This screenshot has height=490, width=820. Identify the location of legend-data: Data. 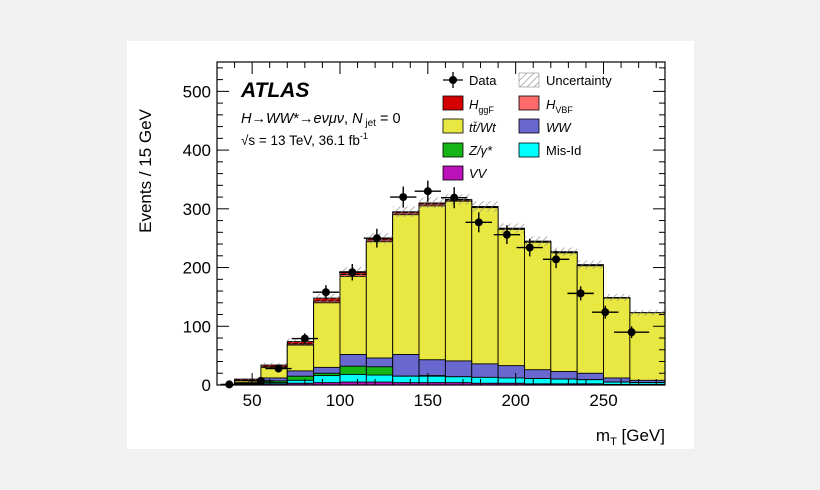
(470, 80).